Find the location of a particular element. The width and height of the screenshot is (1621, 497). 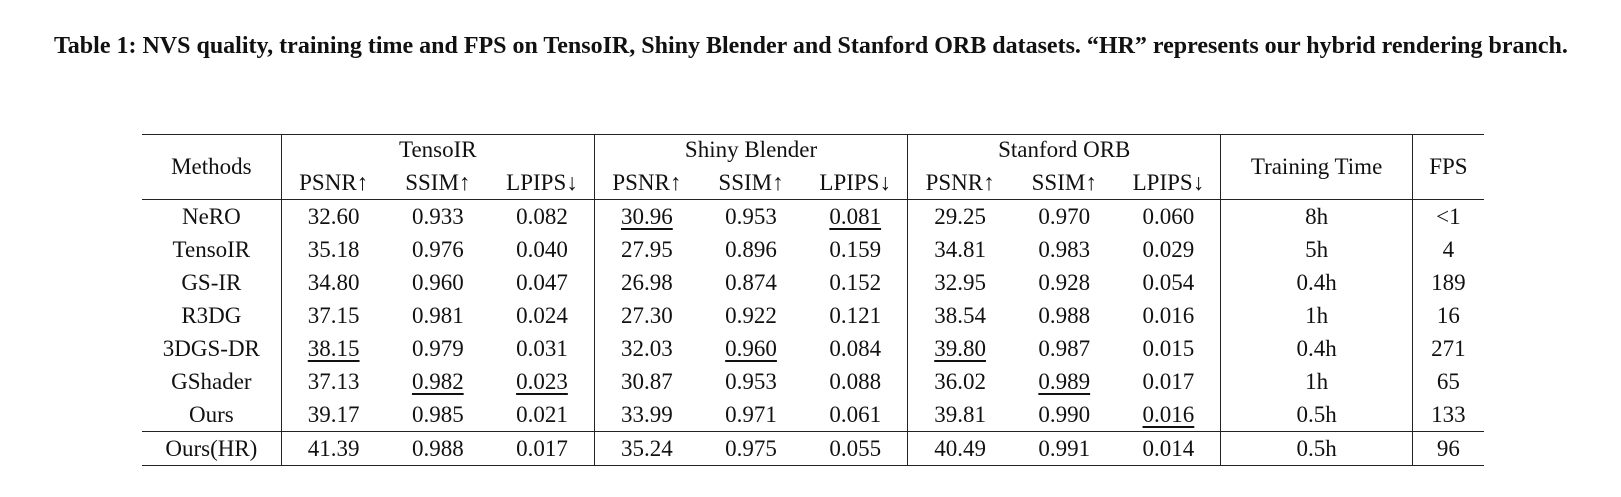

value-cell: 0.084 is located at coordinates (856, 348).